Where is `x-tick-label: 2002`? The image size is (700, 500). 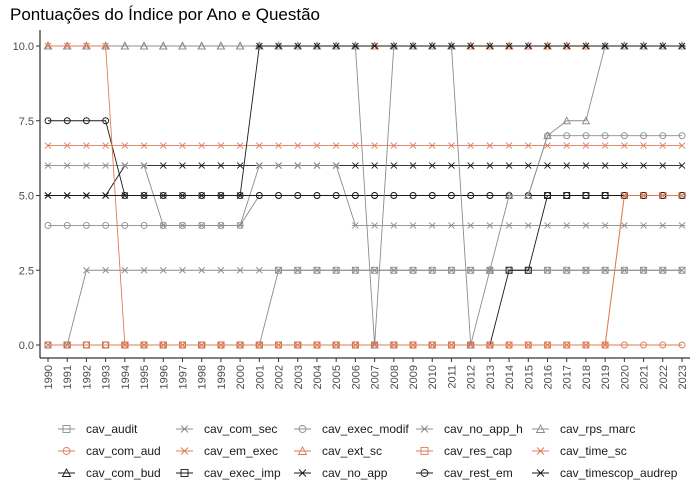
x-tick-label: 2002 is located at coordinates (280, 377).